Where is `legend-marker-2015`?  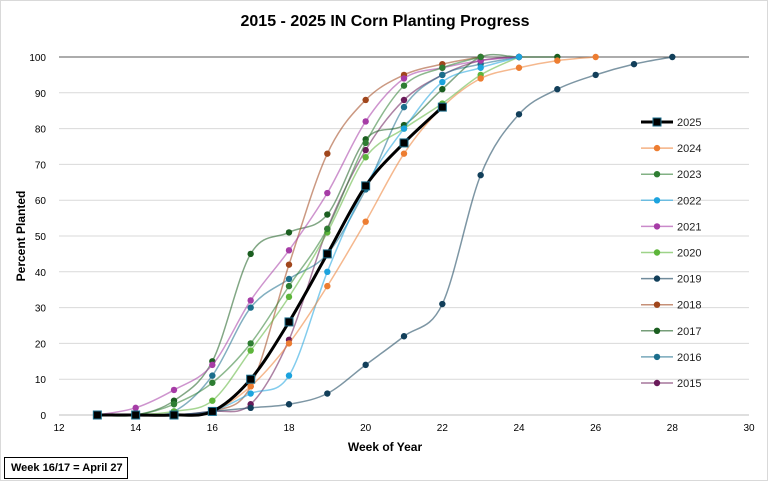
legend-marker-2015 is located at coordinates (657, 383).